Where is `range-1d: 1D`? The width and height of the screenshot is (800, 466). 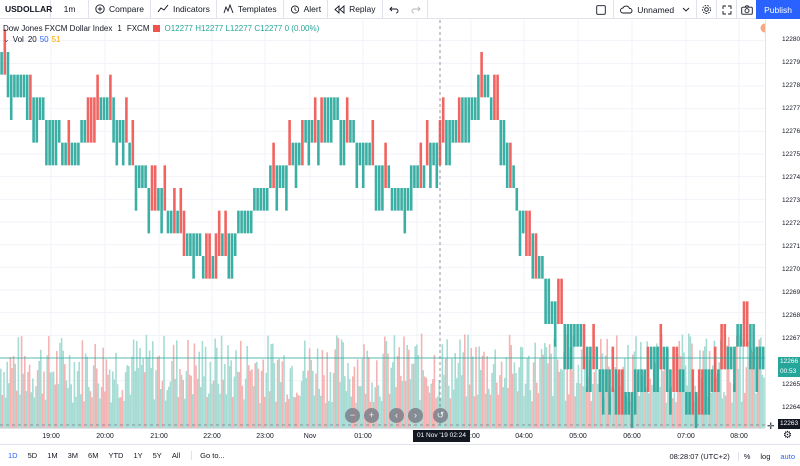 range-1d: 1D is located at coordinates (13, 455).